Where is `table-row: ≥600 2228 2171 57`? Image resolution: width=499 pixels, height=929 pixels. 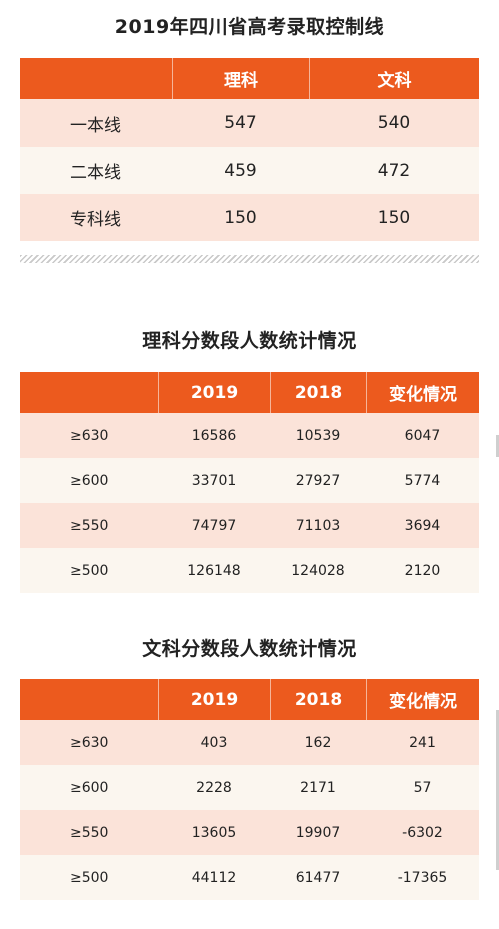
table-row: ≥600 2228 2171 57 is located at coordinates (249, 787).